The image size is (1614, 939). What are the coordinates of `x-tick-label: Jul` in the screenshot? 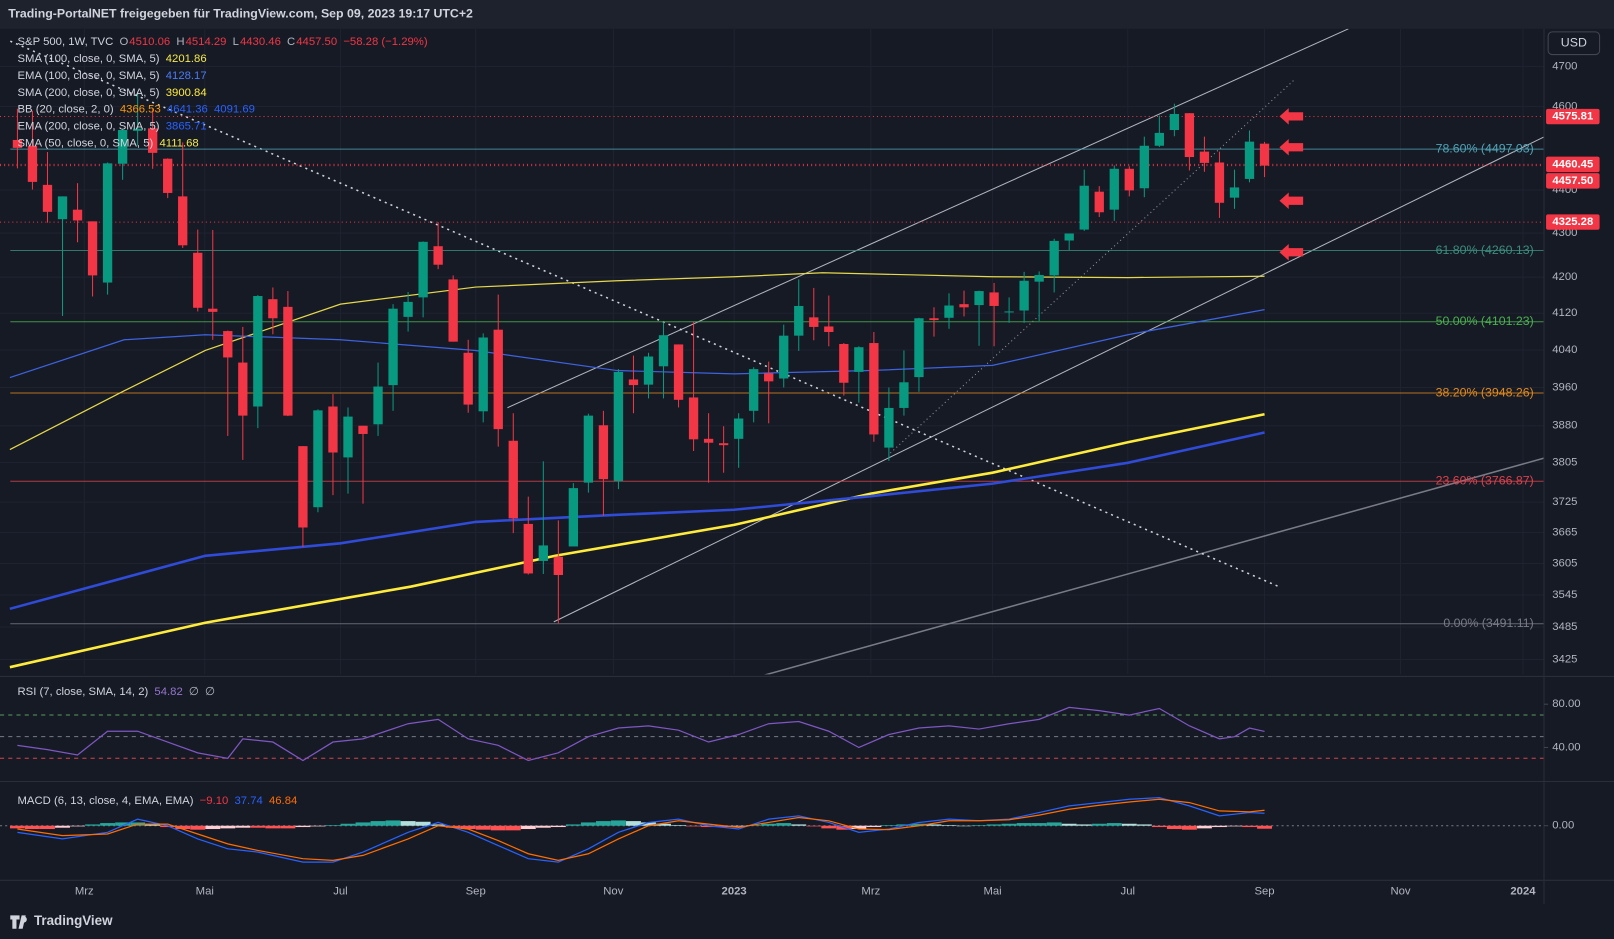 It's located at (1128, 892).